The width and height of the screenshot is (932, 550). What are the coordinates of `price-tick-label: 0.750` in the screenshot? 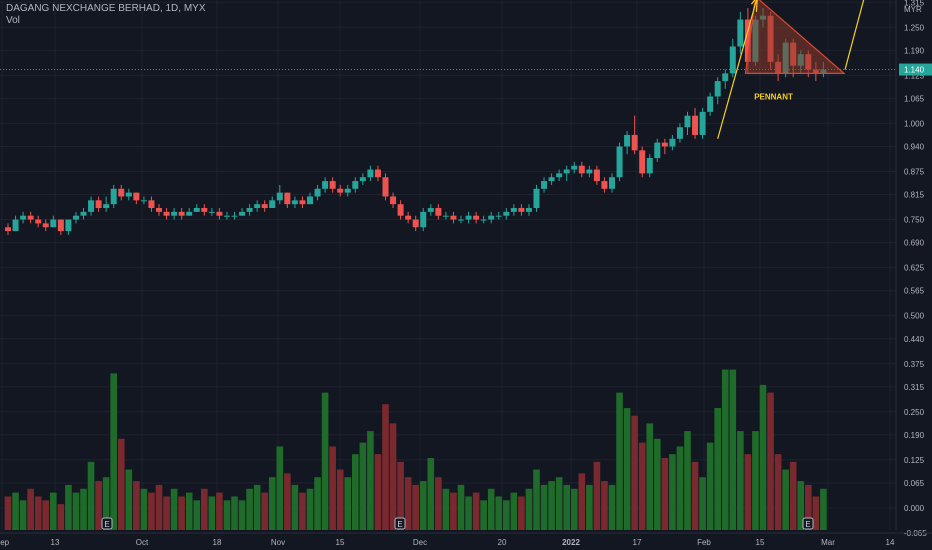 It's located at (914, 220).